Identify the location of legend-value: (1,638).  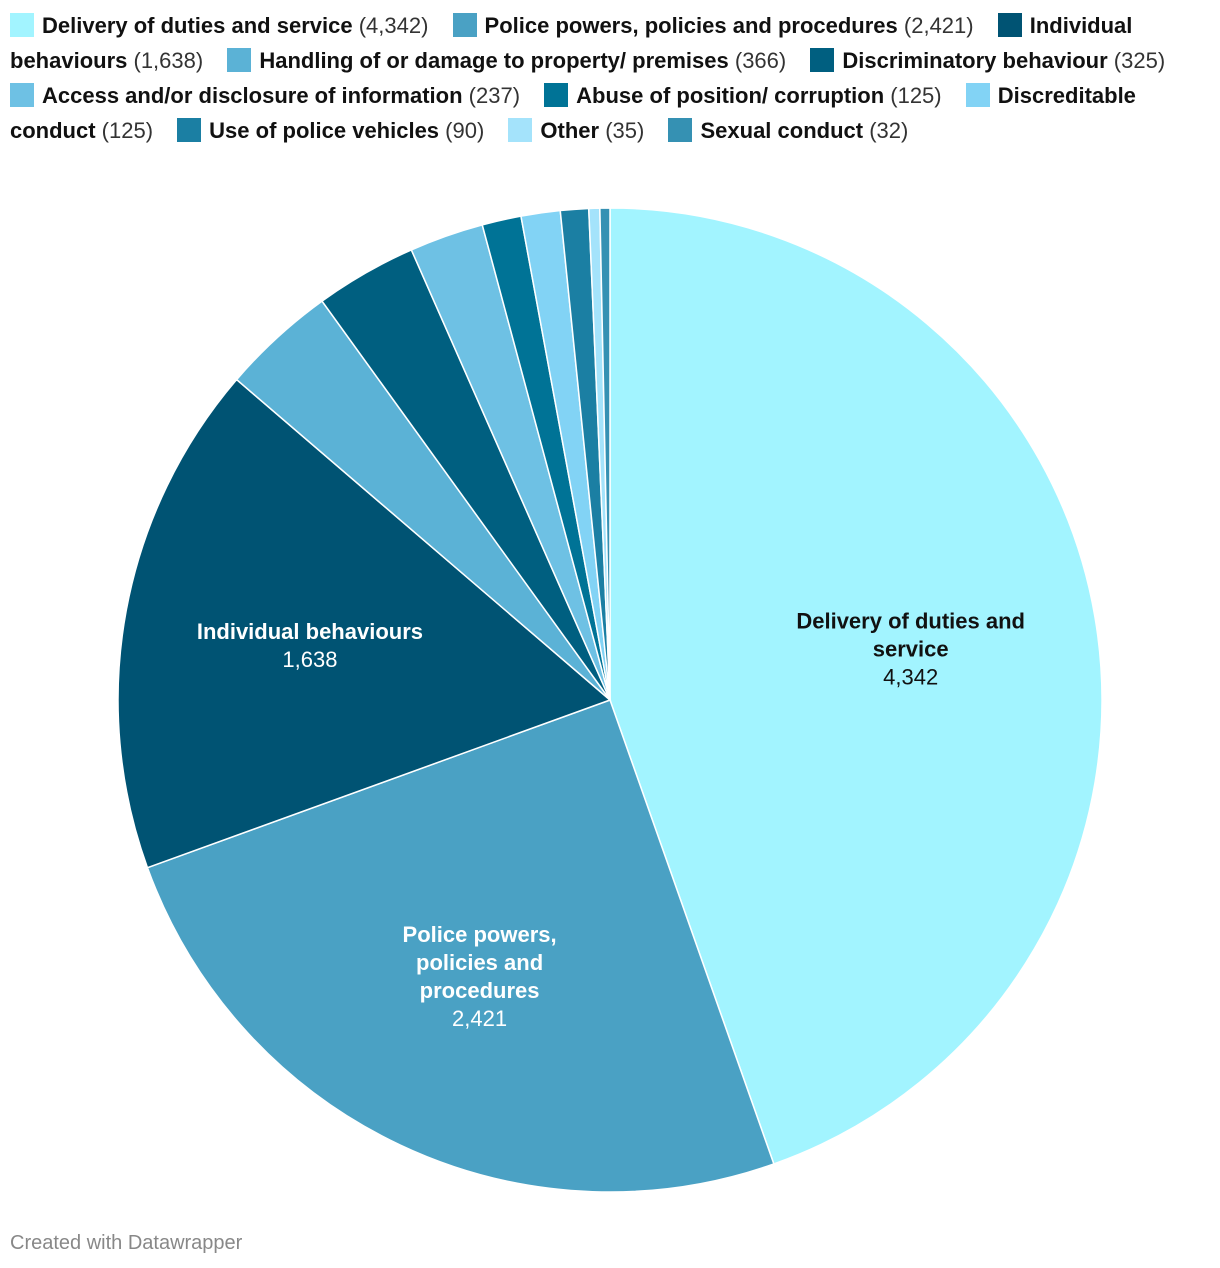
(165, 60).